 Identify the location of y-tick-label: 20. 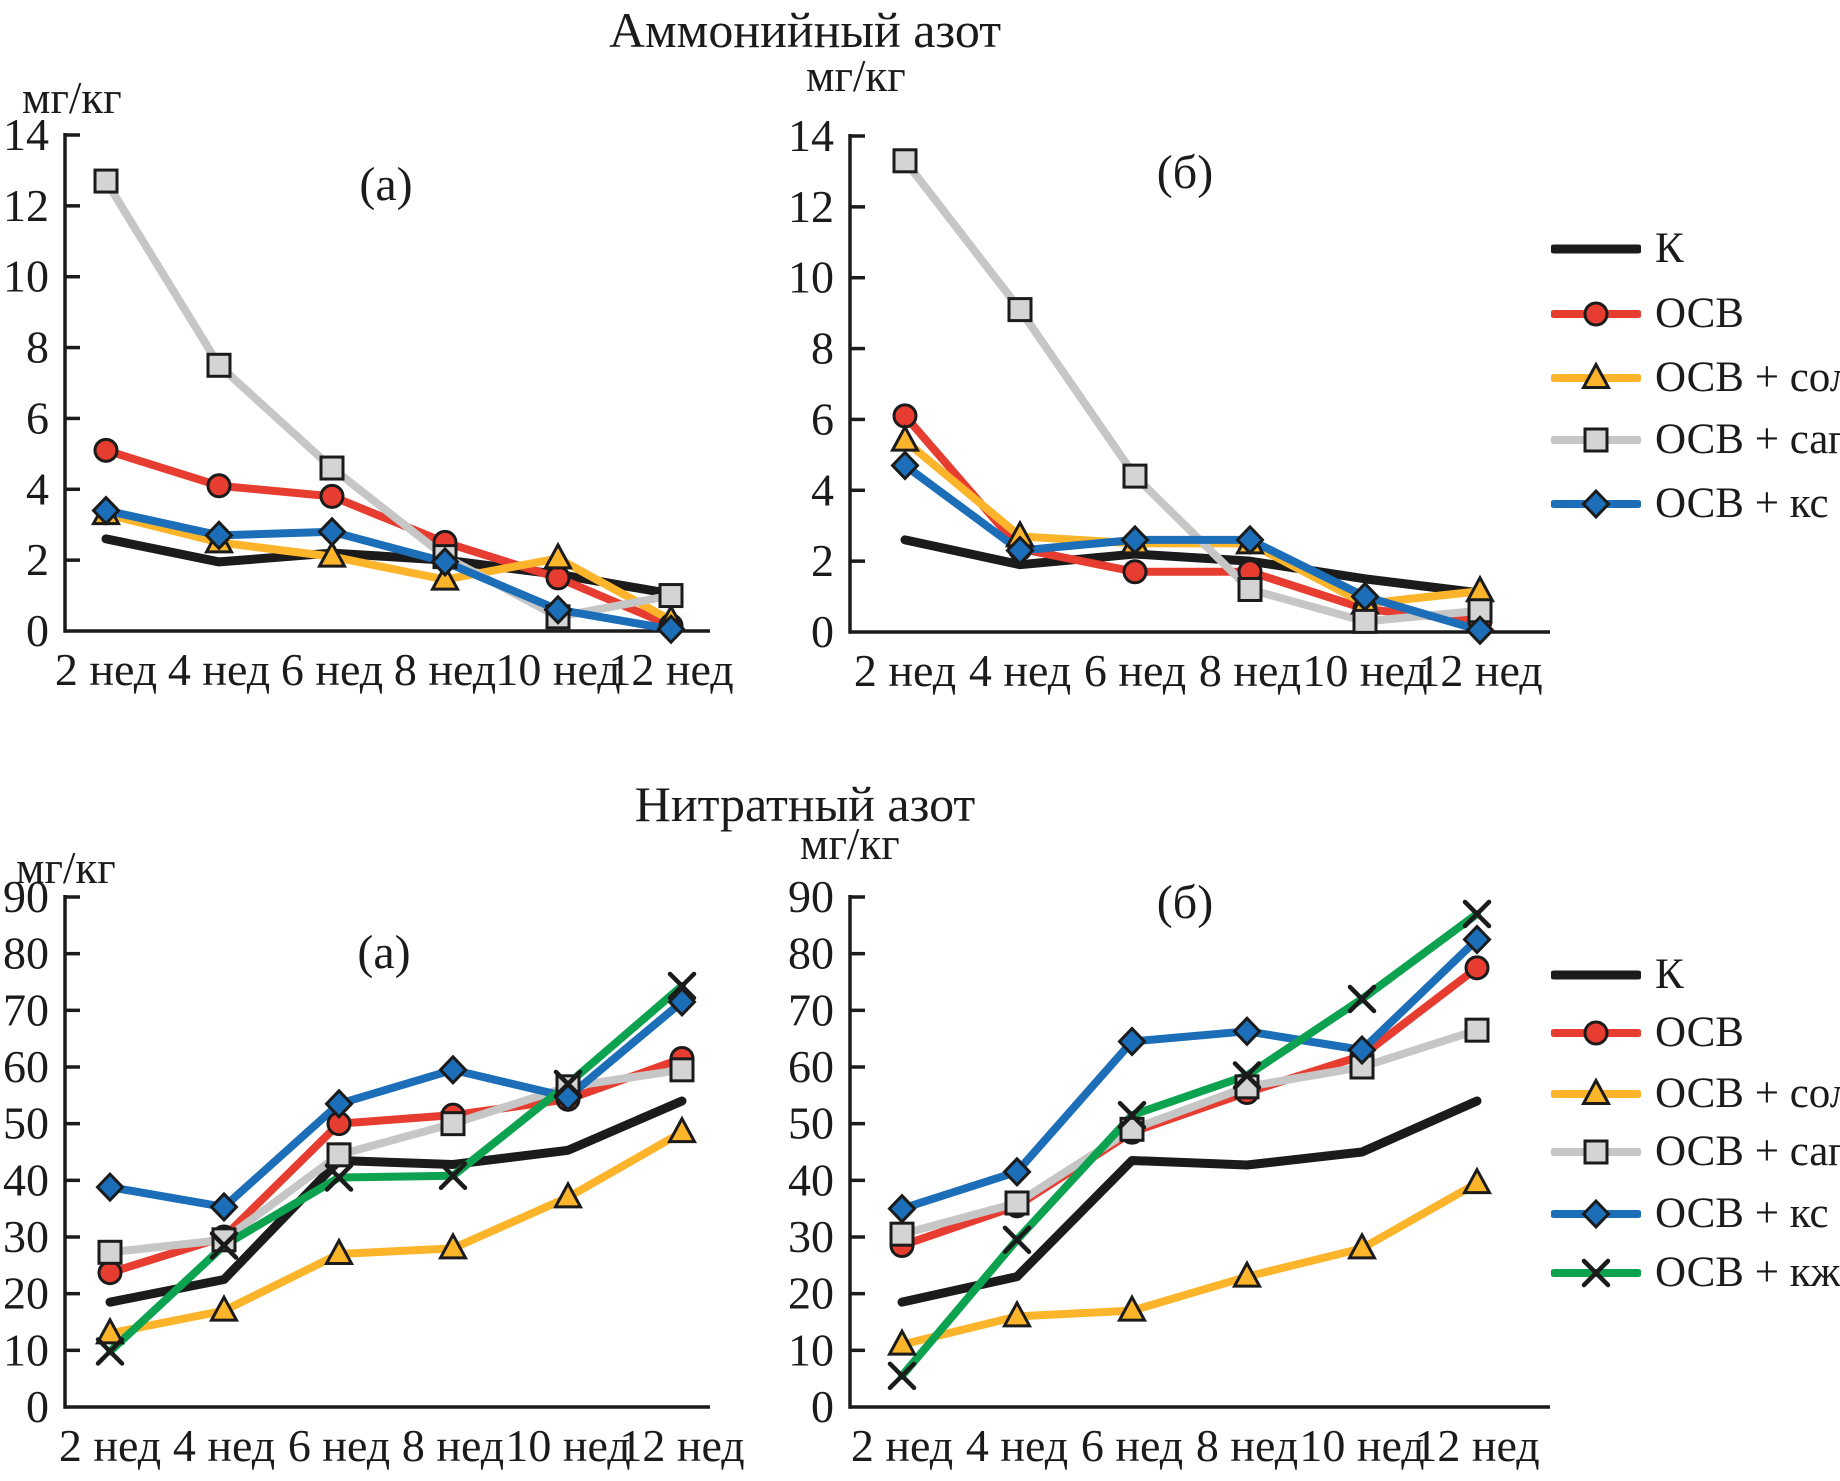
(811, 1293).